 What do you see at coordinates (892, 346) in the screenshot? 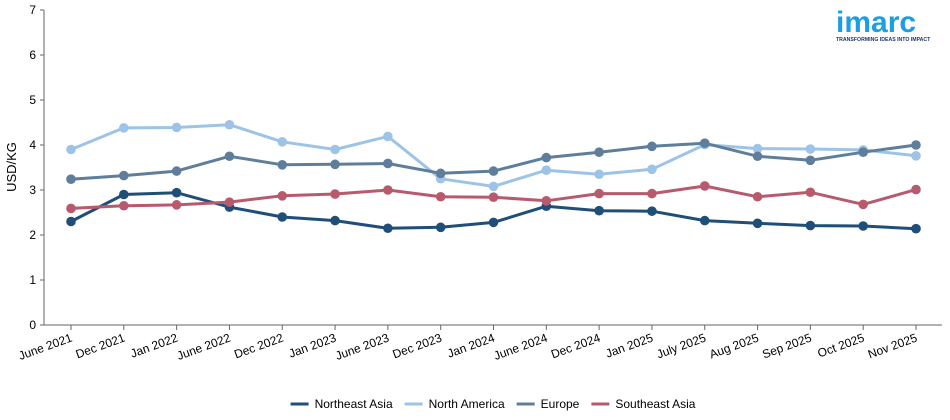
I see `x-tick-label: Nov 2025` at bounding box center [892, 346].